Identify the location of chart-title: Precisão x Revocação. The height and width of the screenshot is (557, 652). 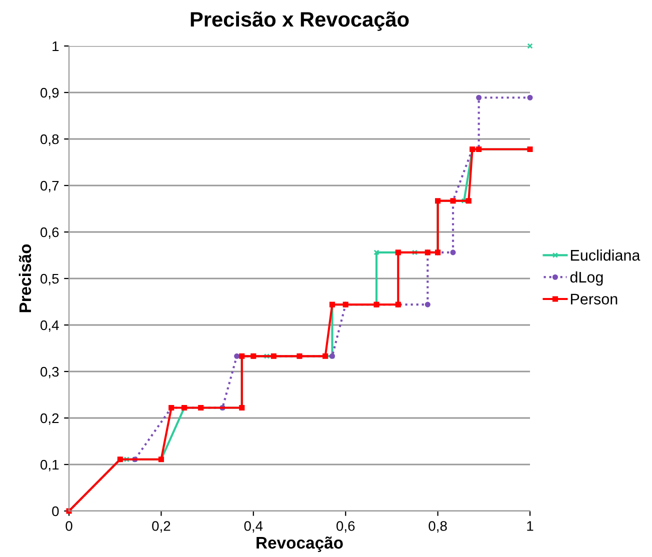
(299, 21).